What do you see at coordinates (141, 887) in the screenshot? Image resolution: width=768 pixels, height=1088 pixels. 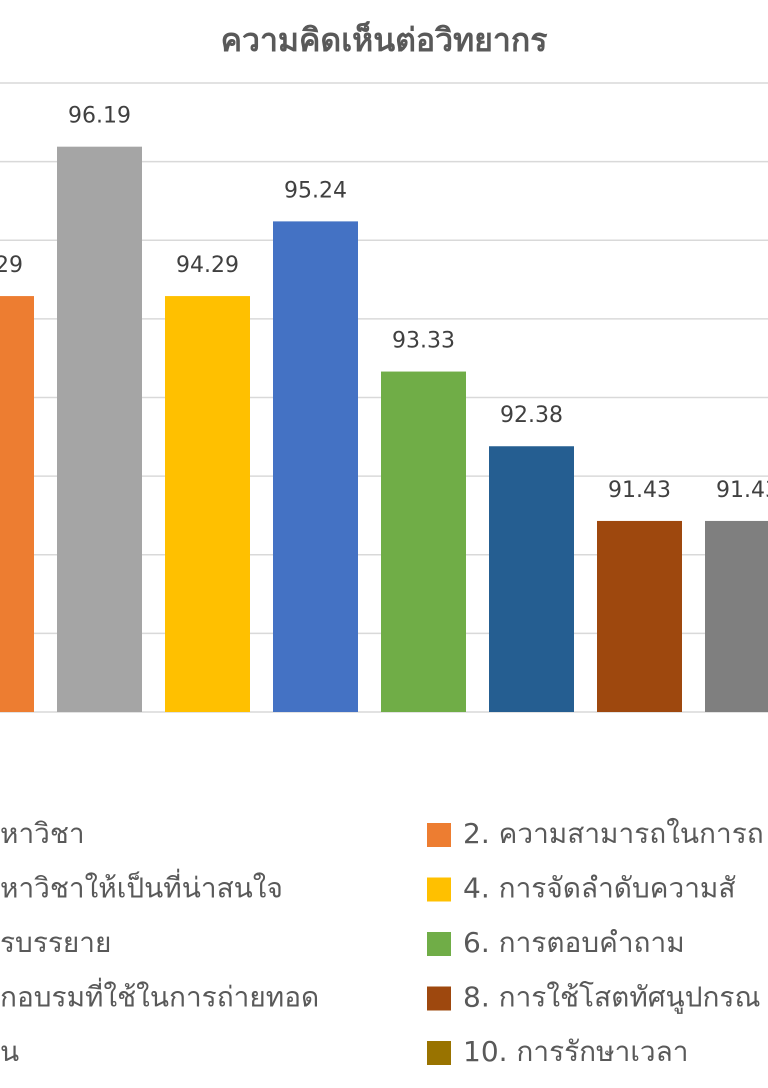 I see `legend-label: หาวิชาให้เป็นที่น่าสนใจ` at bounding box center [141, 887].